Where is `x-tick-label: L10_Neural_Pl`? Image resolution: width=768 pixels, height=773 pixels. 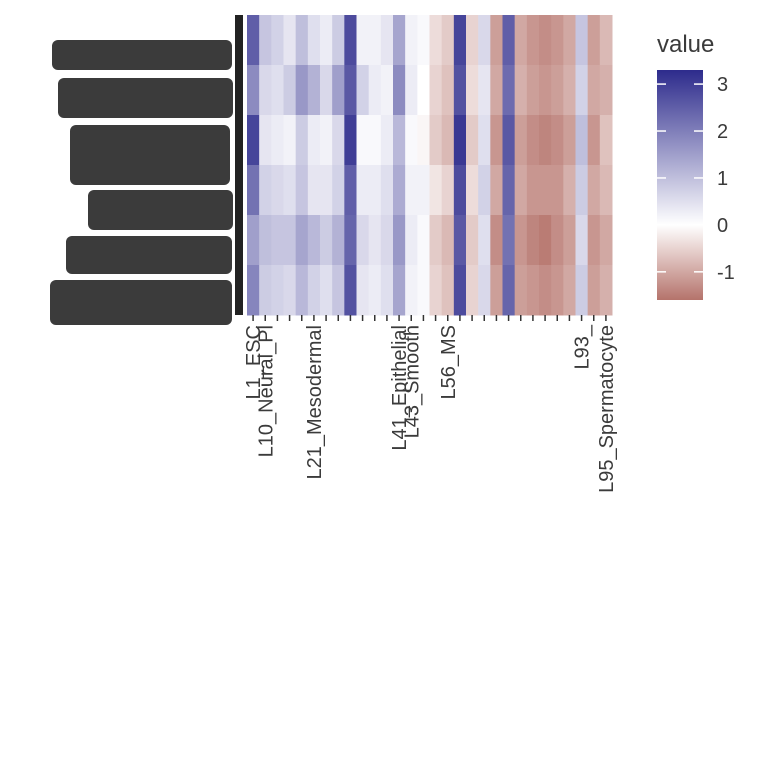
x-tick-label: L10_Neural_Pl is located at coordinates (266, 391).